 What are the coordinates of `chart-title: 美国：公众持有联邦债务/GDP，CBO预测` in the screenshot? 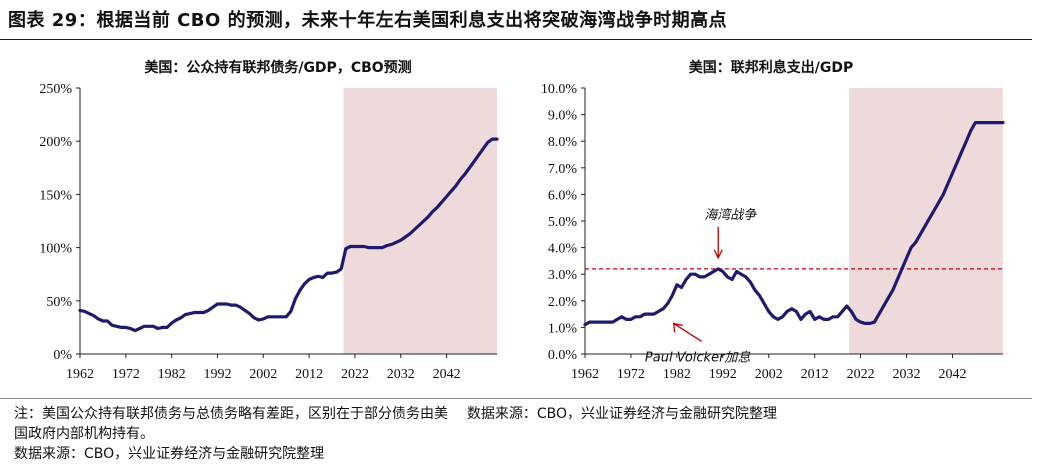 It's located at (277, 67).